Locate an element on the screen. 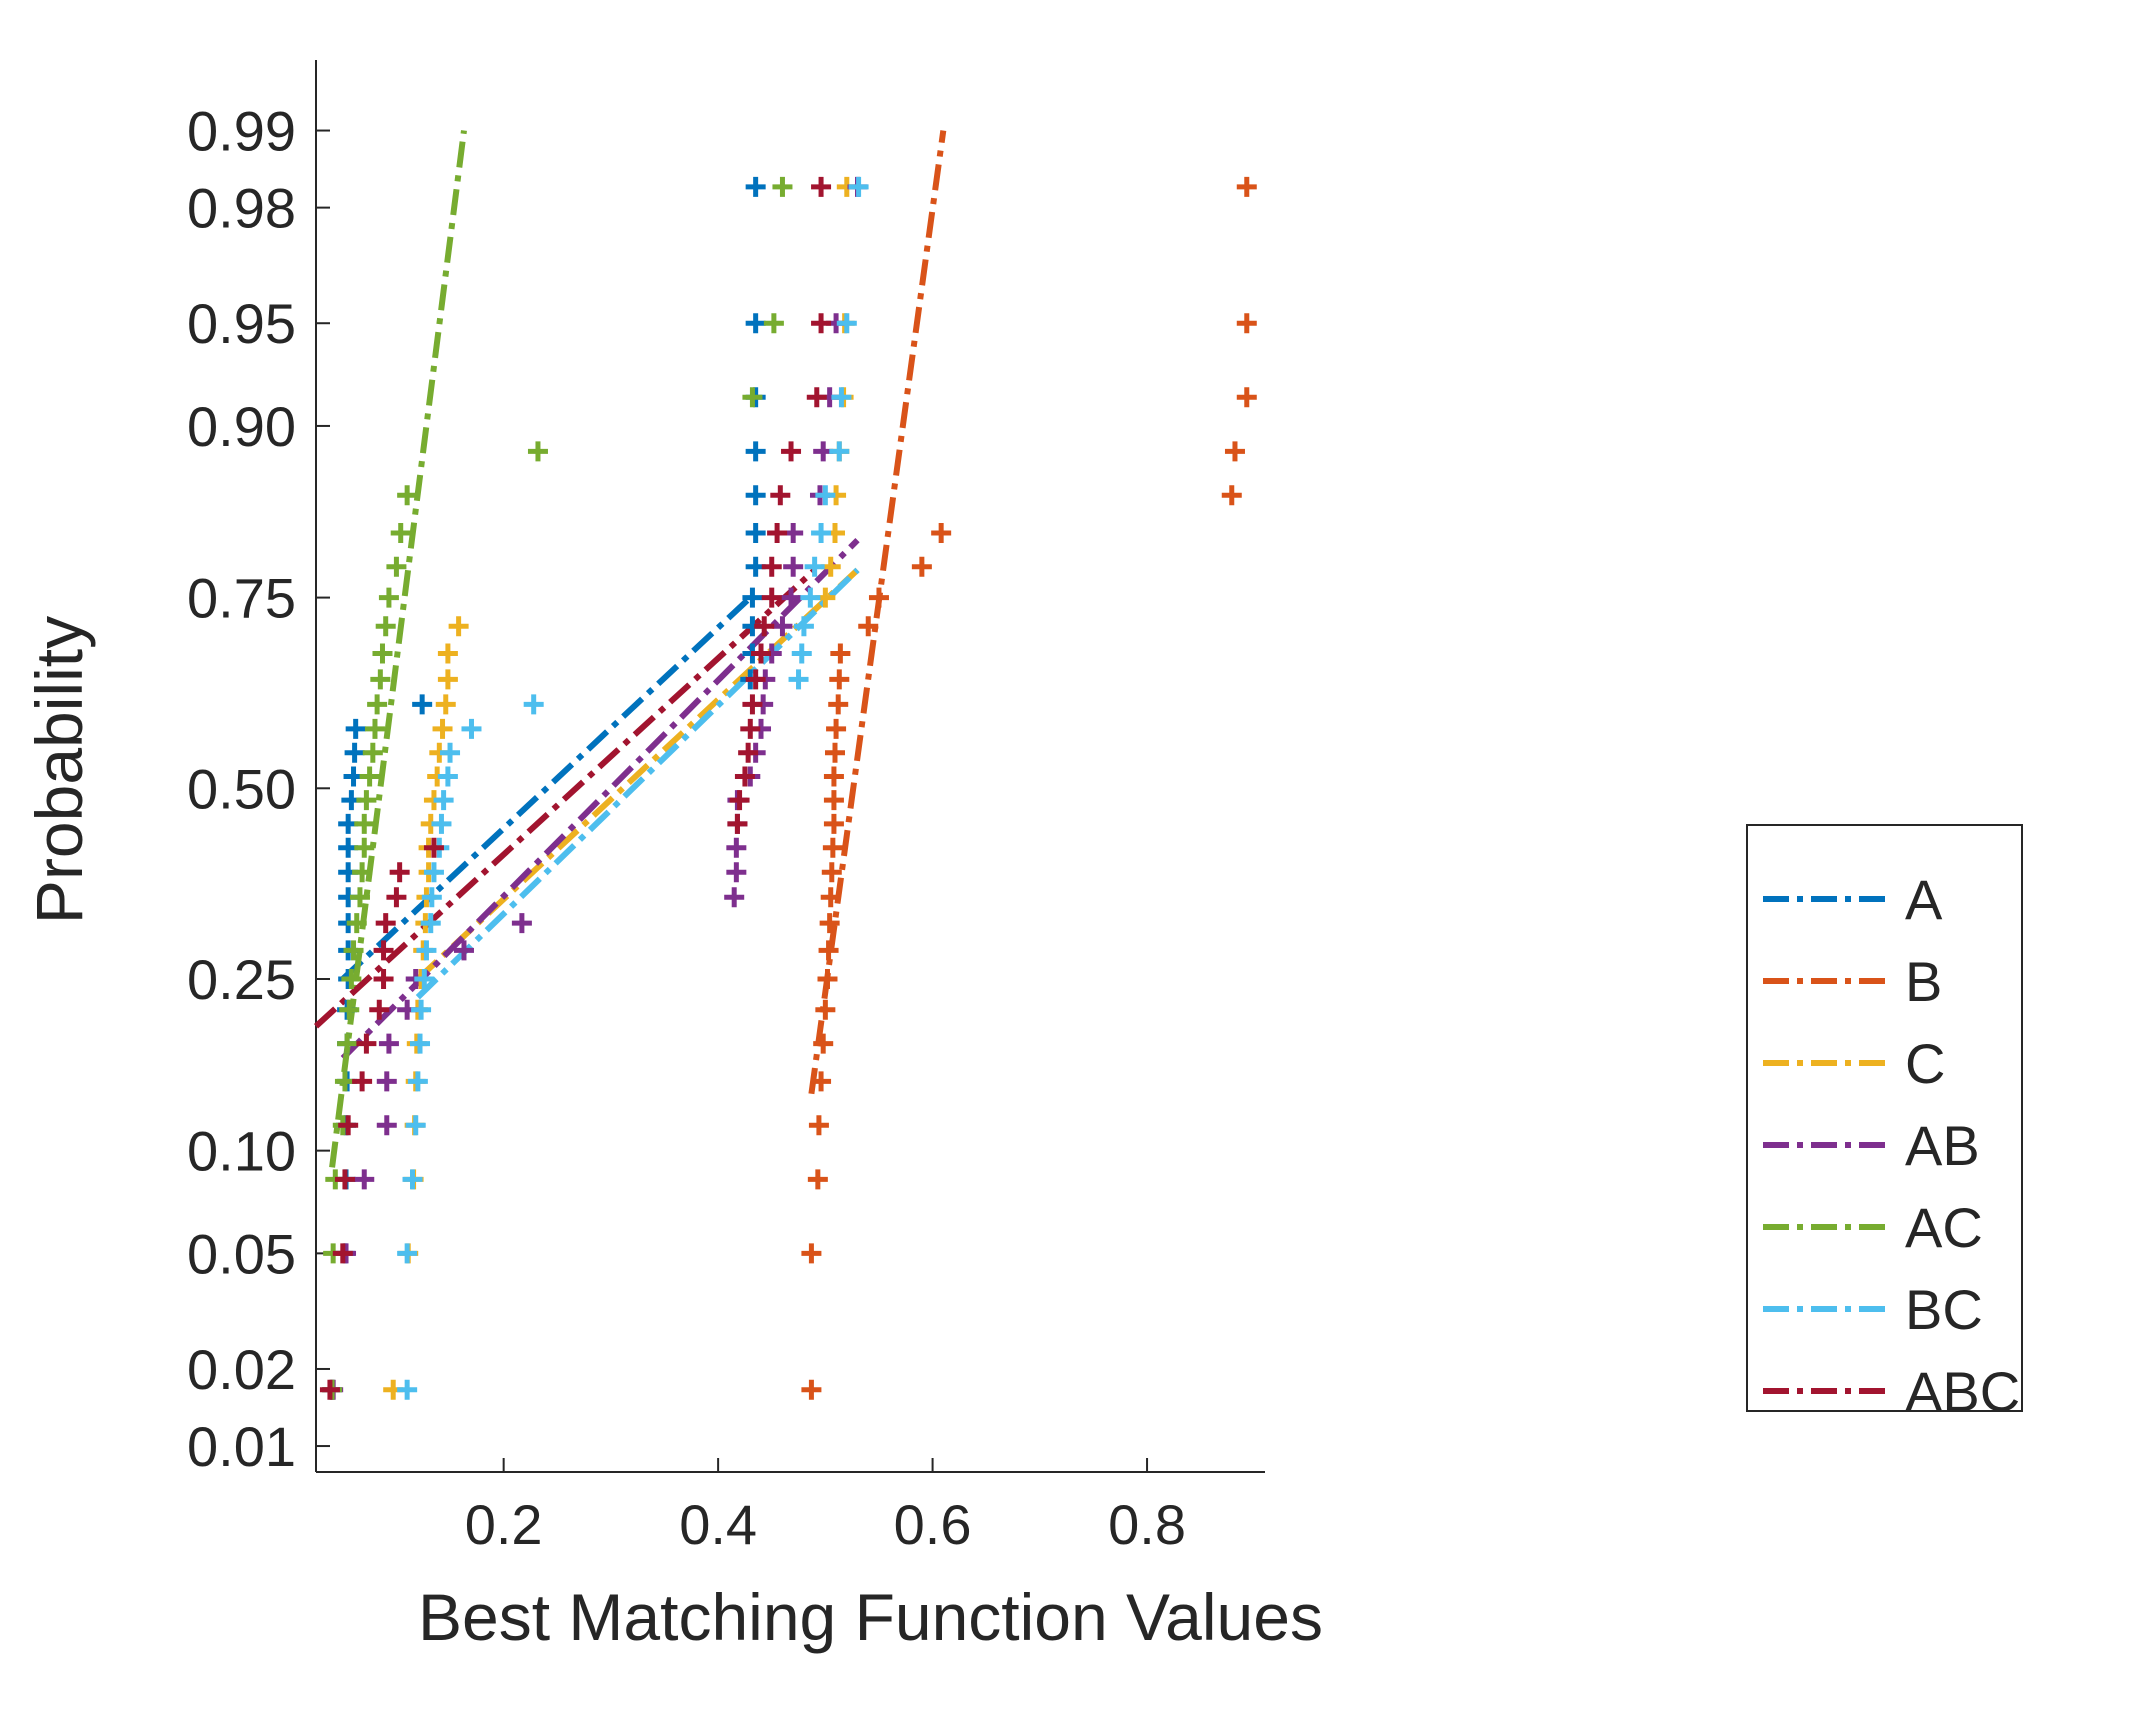 Image resolution: width=2150 pixels, height=1711 pixels. y-tick-label: 0.99 is located at coordinates (241, 131).